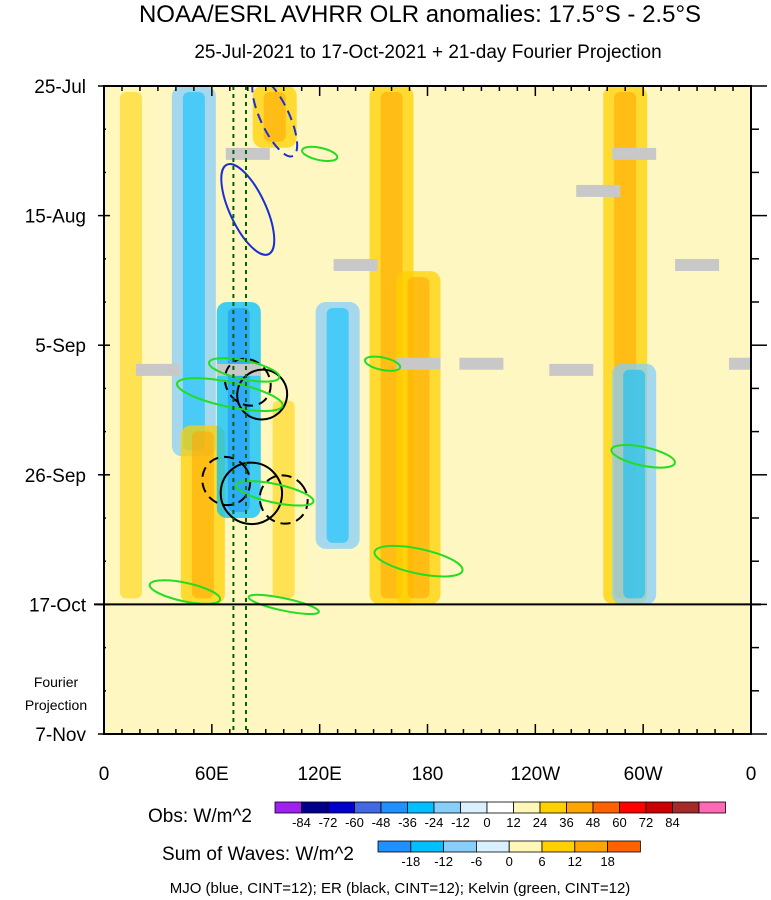  I want to click on legend-level-label: -72, so click(328, 822).